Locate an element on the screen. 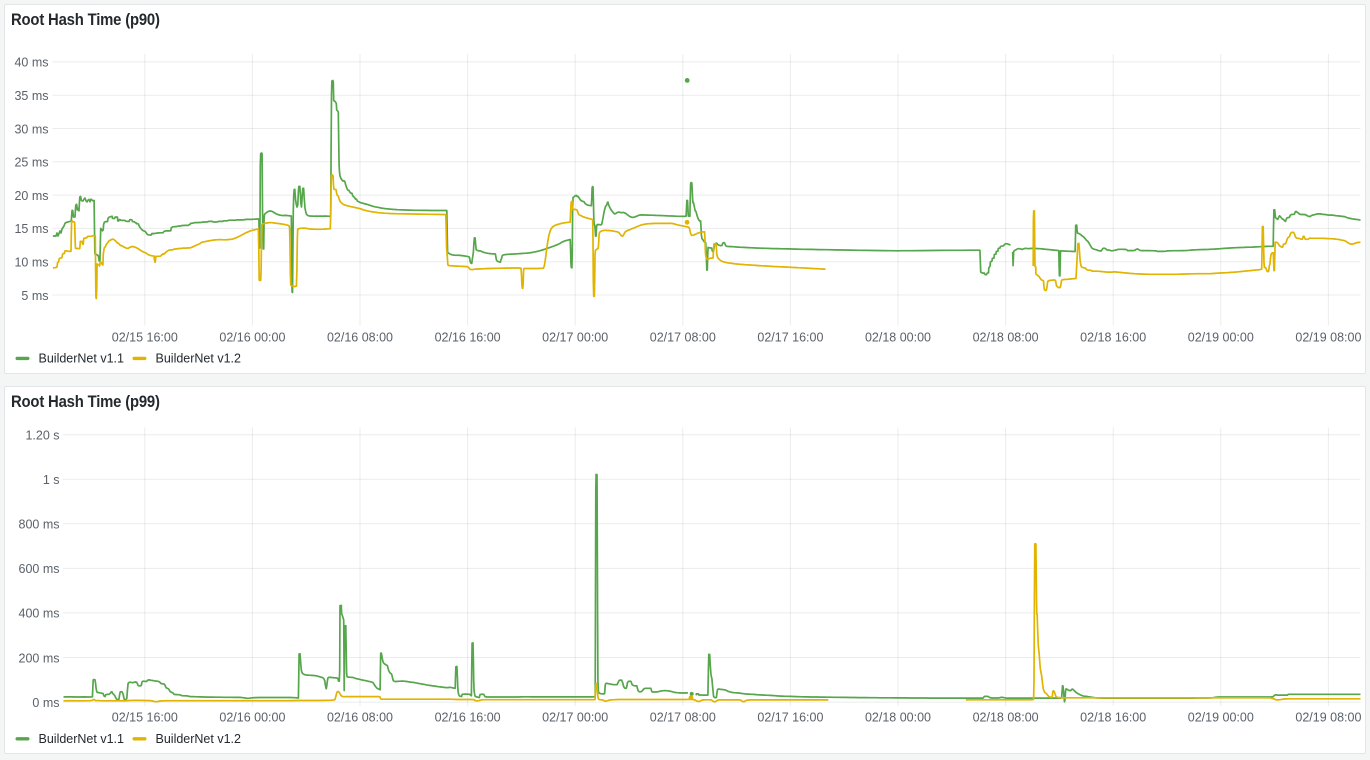 This screenshot has width=1370, height=760. svg-text: 400 ms is located at coordinates (39, 613).